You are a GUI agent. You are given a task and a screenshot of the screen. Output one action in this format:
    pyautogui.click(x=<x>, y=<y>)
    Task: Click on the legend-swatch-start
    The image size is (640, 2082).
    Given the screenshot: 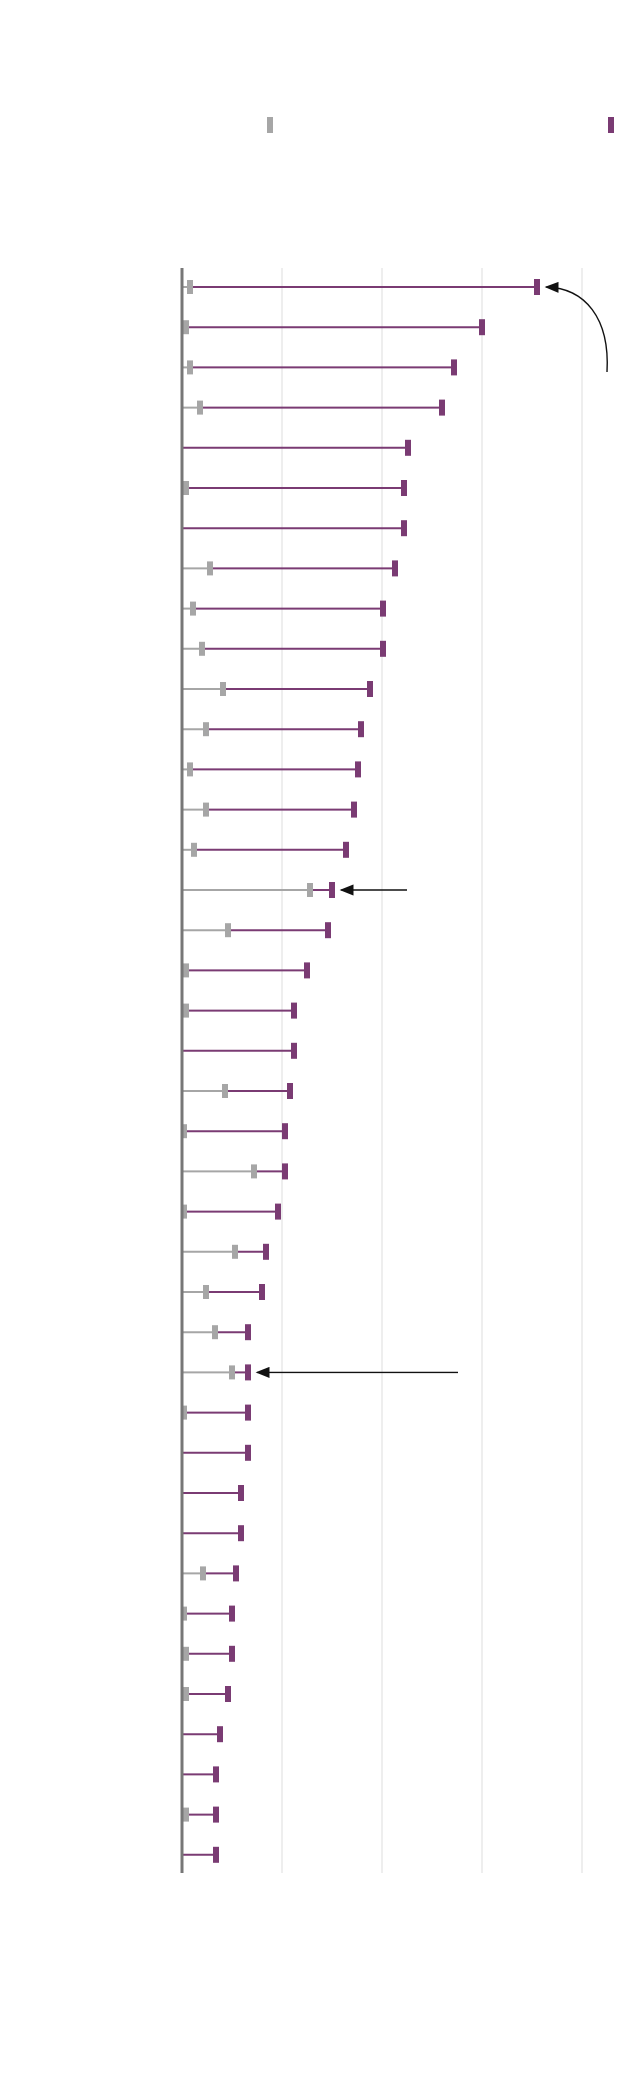 What is the action you would take?
    pyautogui.click(x=270, y=125)
    